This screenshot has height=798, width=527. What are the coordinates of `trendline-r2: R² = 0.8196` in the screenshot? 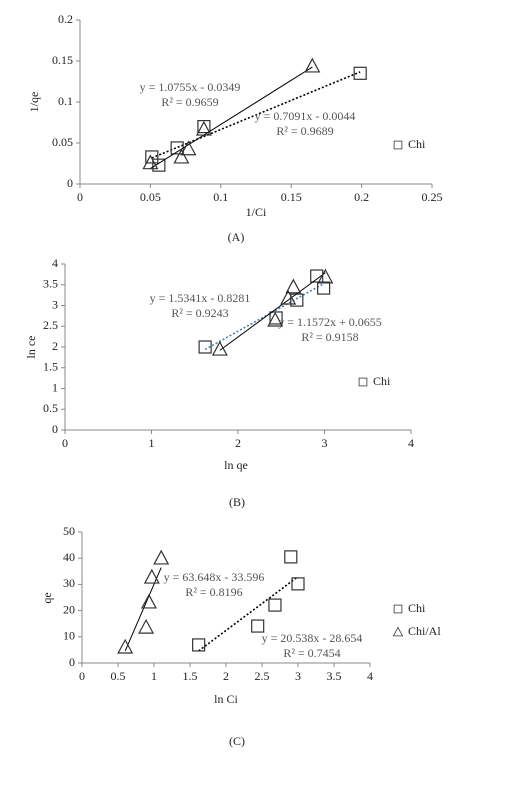 It's located at (213, 592).